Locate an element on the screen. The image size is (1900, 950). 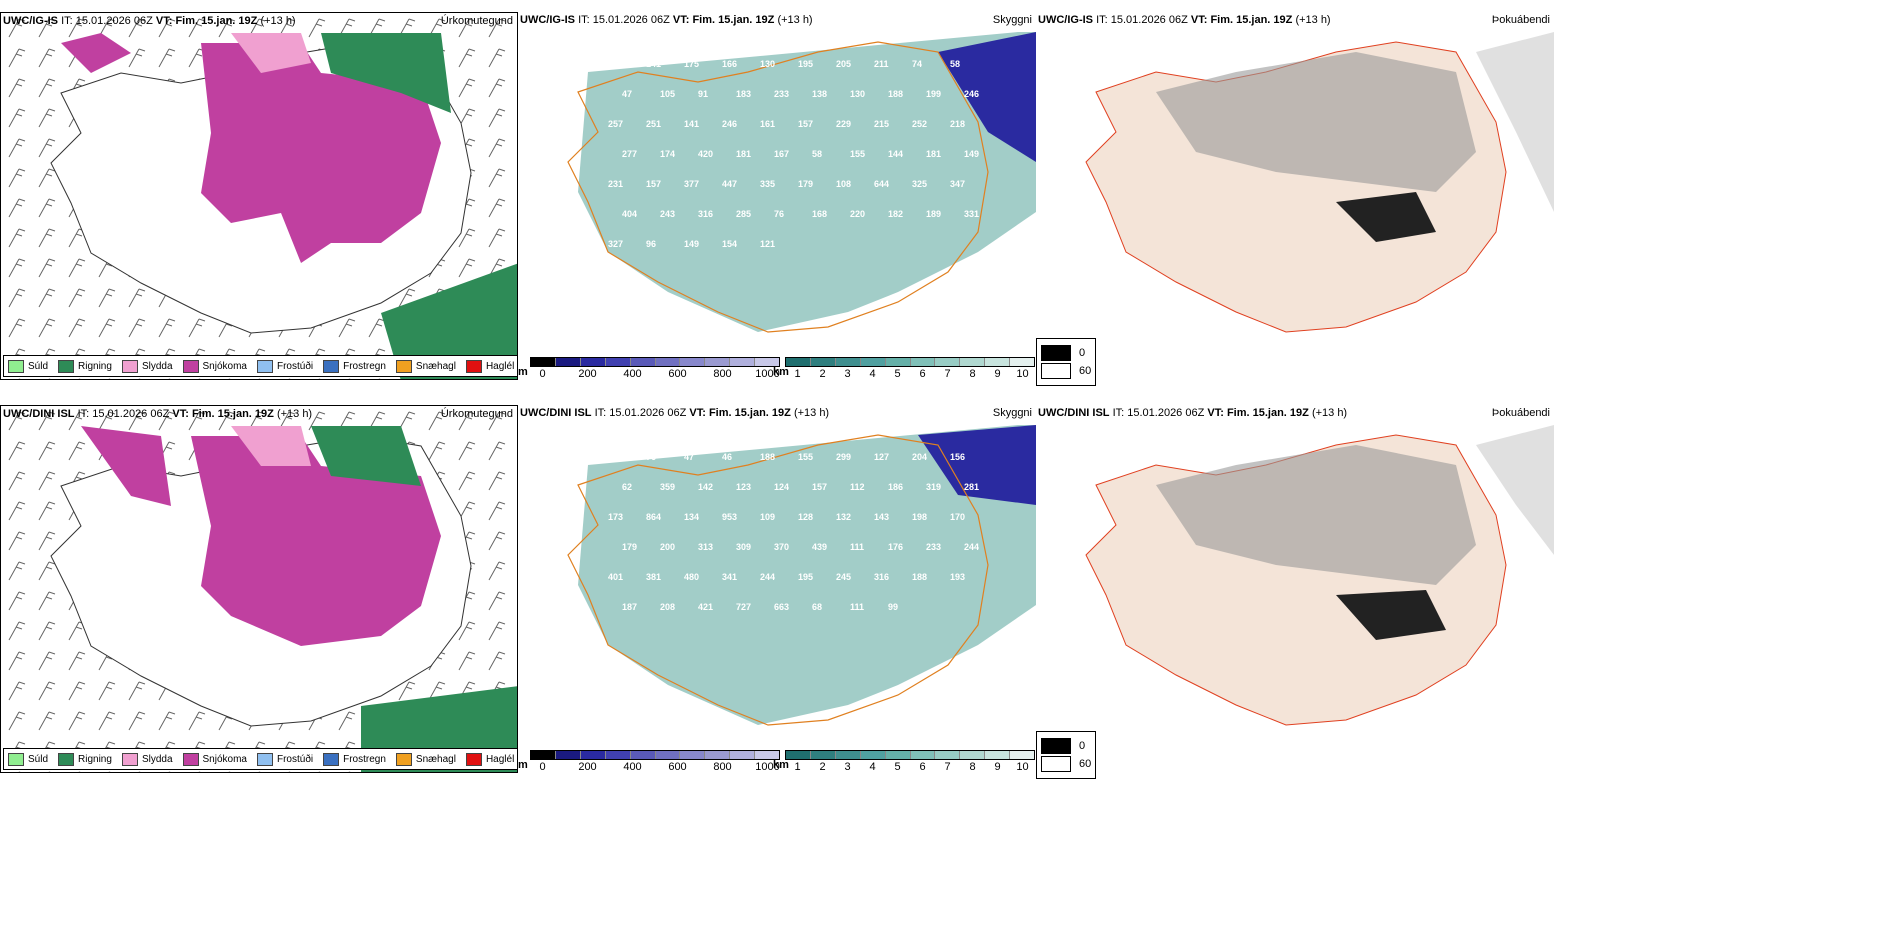
legend-item: Snjókoma is located at coordinates (214, 366).